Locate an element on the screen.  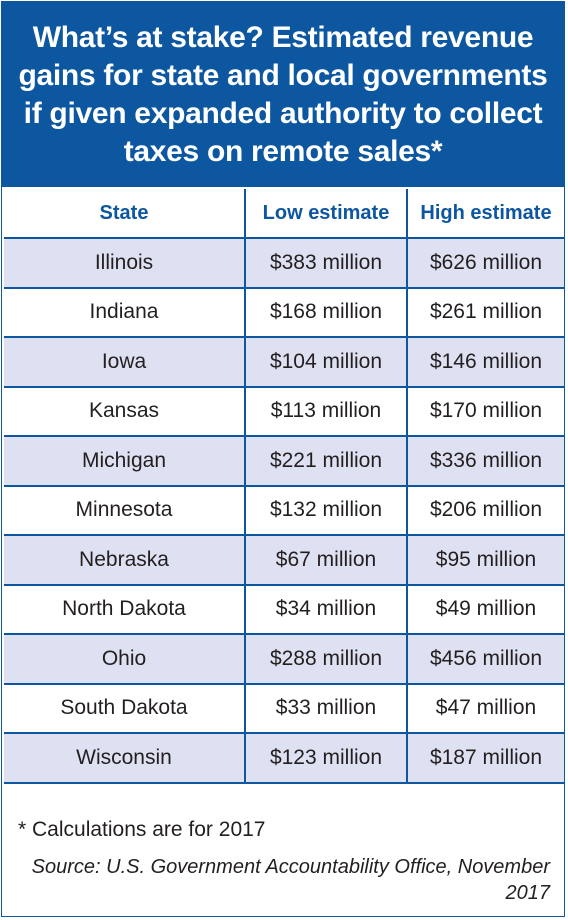
header-row: State Low estimate High estimate is located at coordinates (284, 214).